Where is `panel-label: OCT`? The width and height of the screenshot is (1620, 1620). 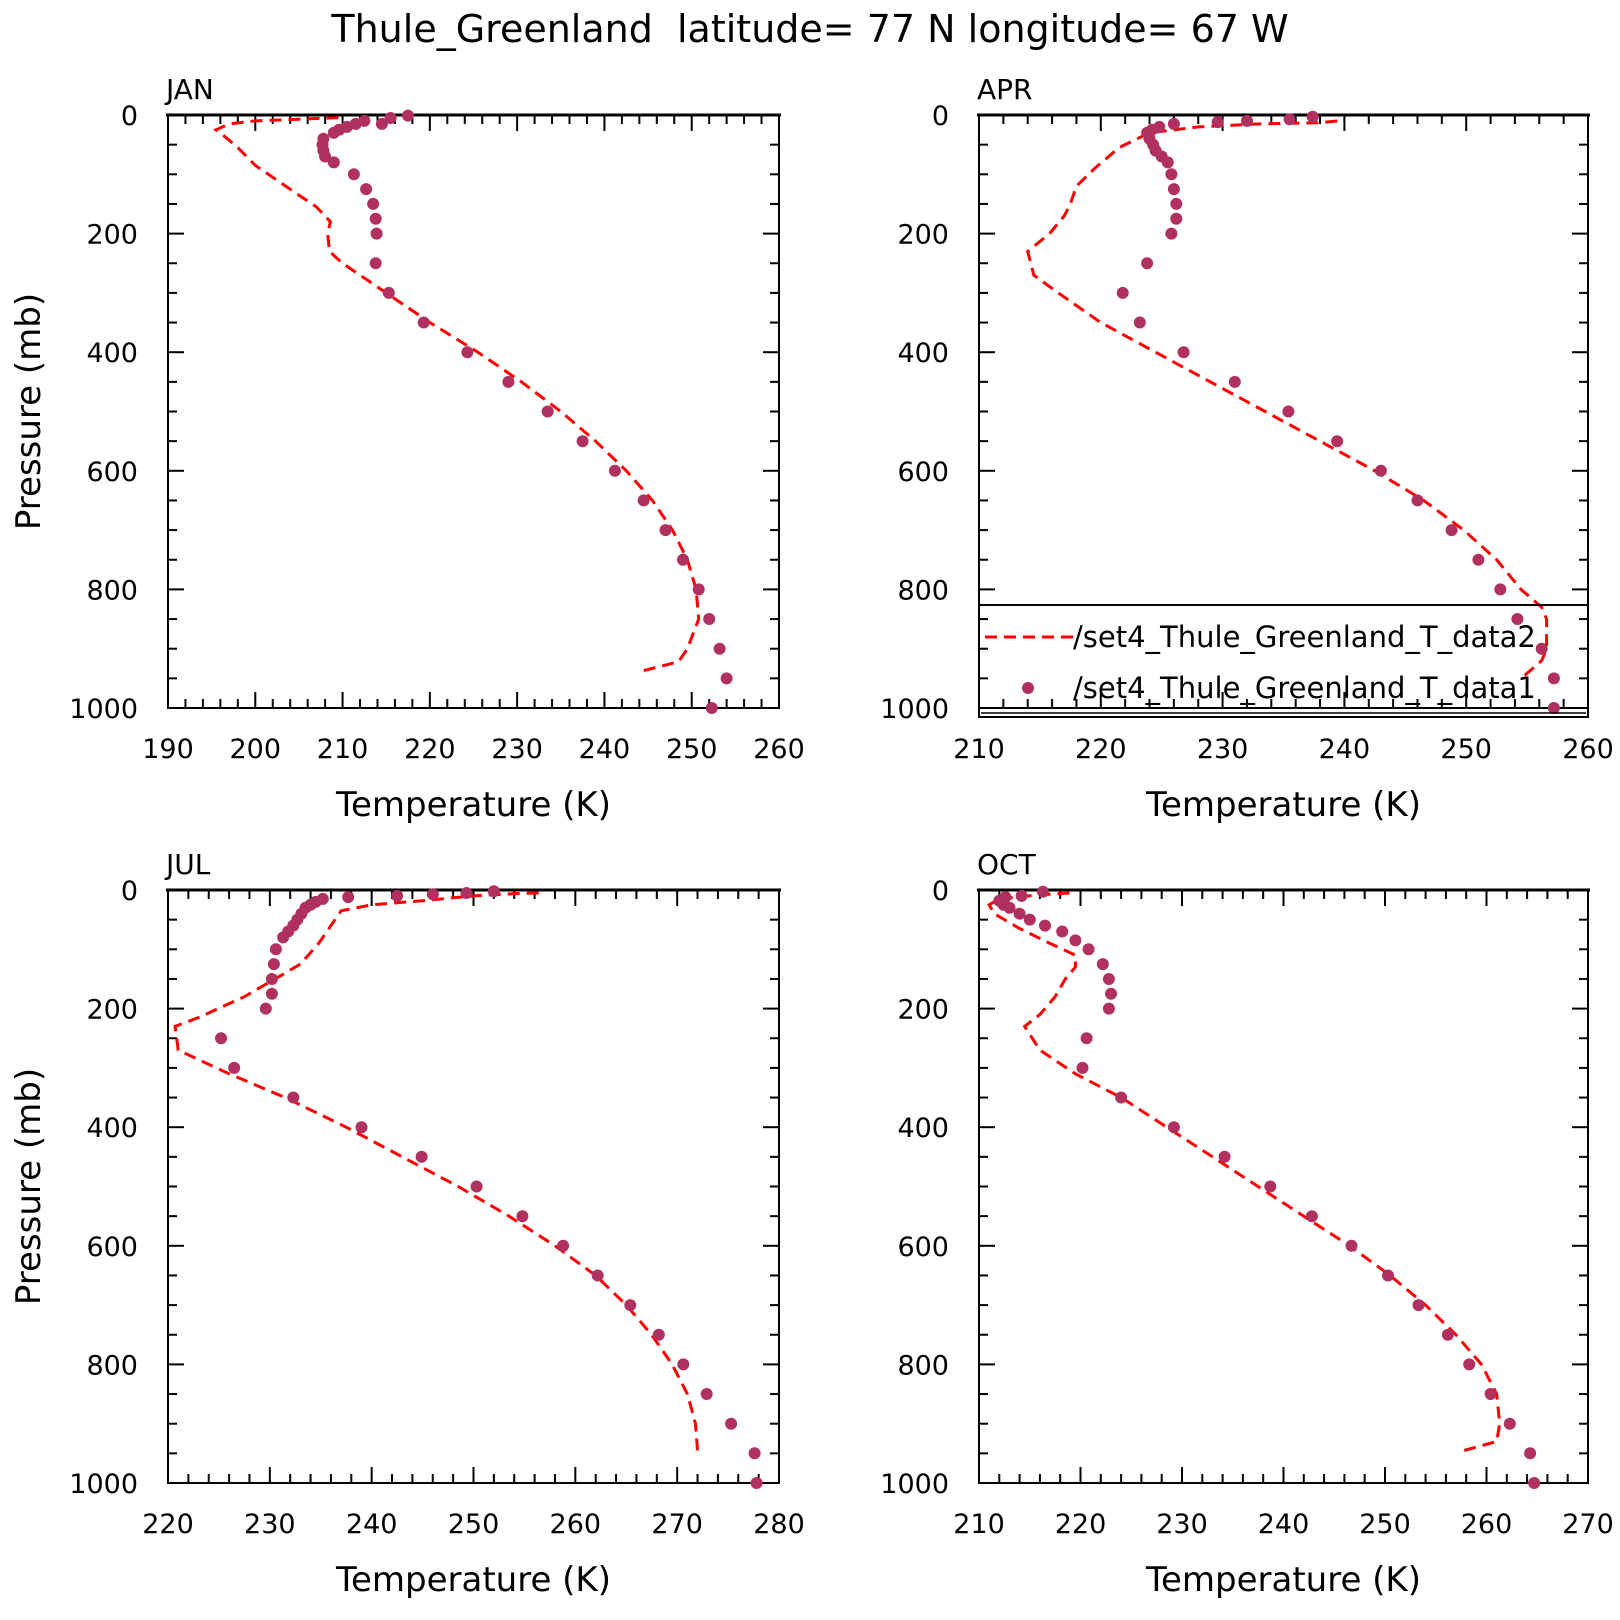 panel-label: OCT is located at coordinates (1007, 864).